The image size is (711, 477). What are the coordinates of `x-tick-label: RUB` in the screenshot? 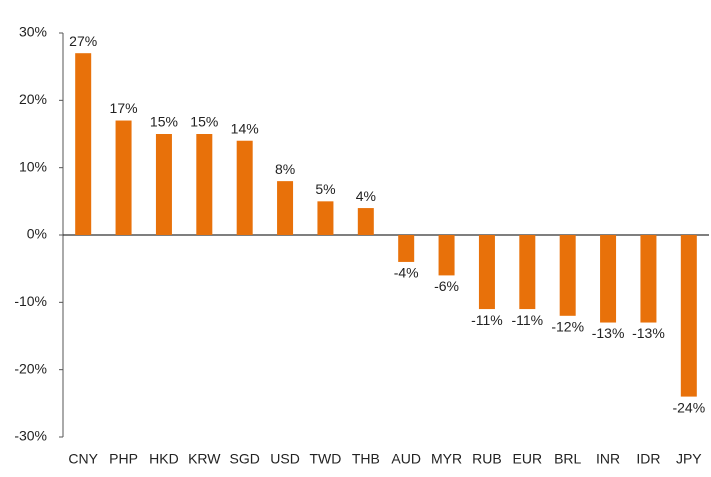 It's located at (487, 459).